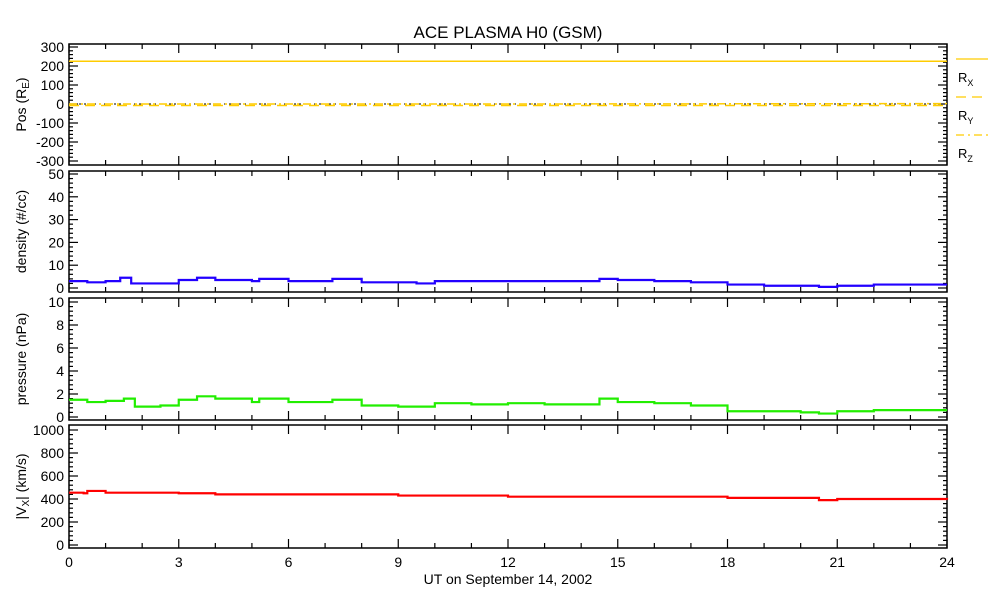  I want to click on legend-label-sub: Y, so click(970, 121).